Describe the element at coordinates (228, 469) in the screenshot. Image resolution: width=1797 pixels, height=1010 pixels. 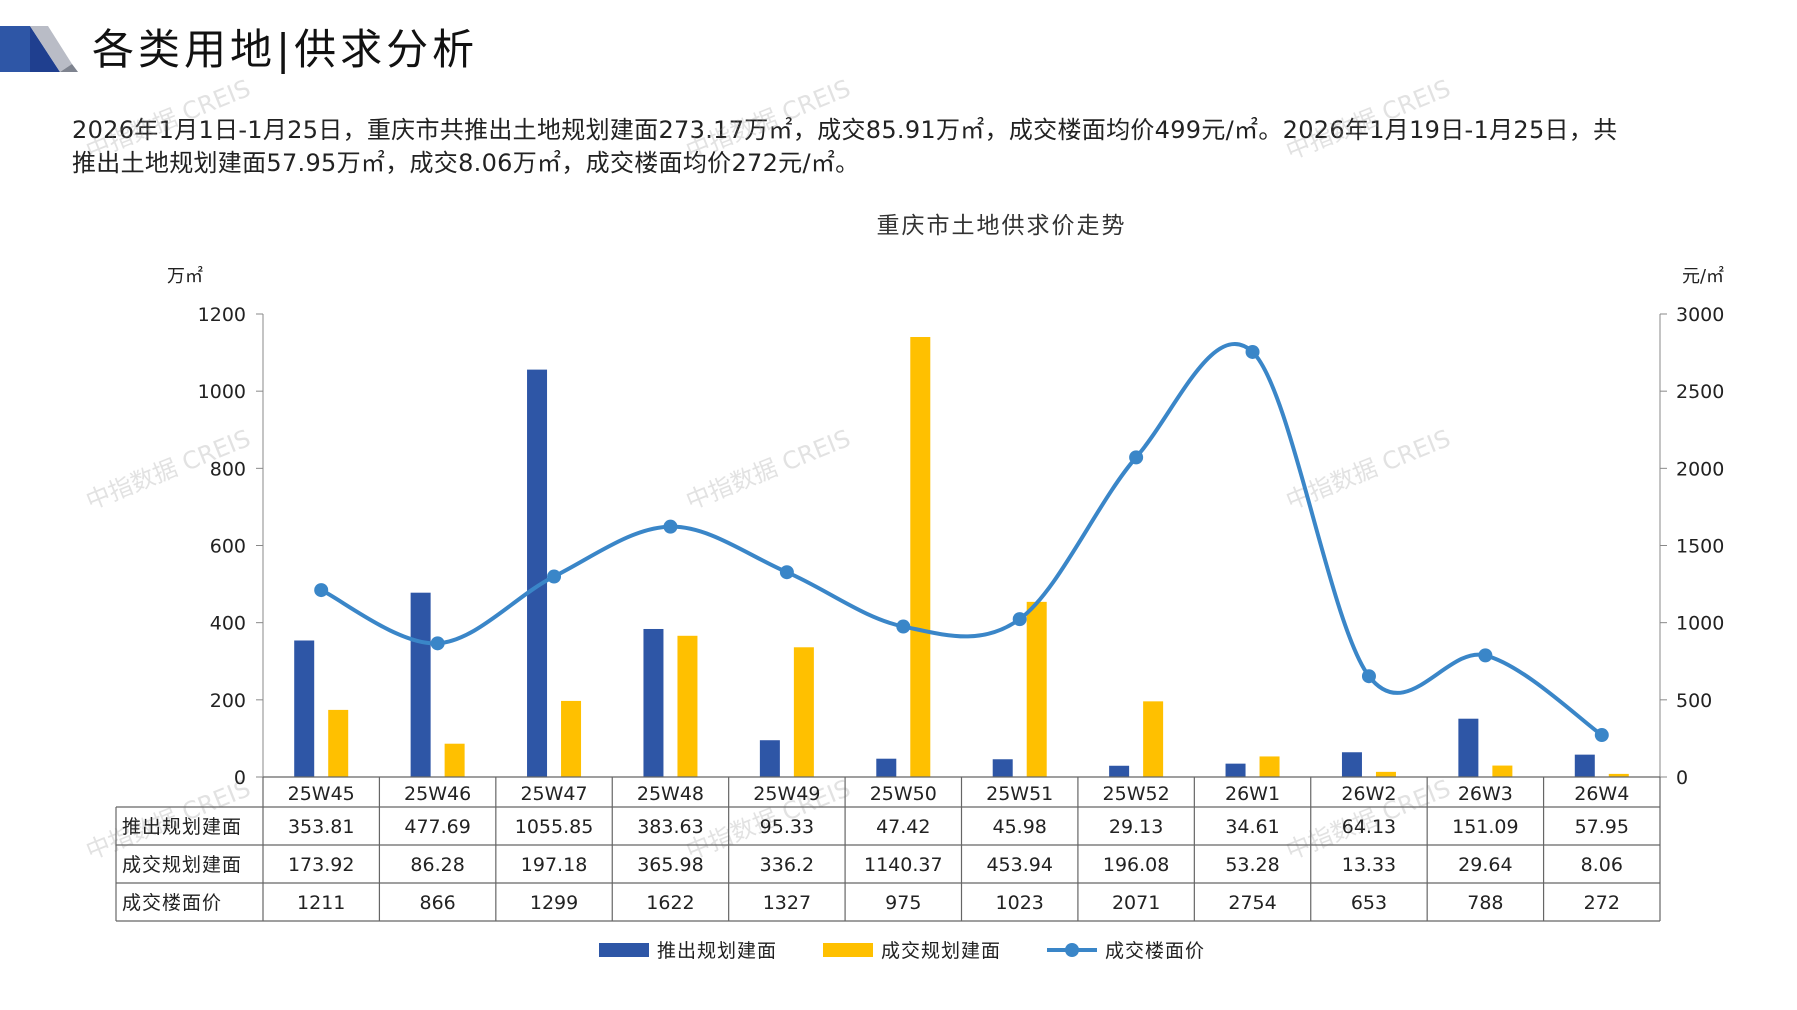
I see `left-tick-label: 800` at that location.